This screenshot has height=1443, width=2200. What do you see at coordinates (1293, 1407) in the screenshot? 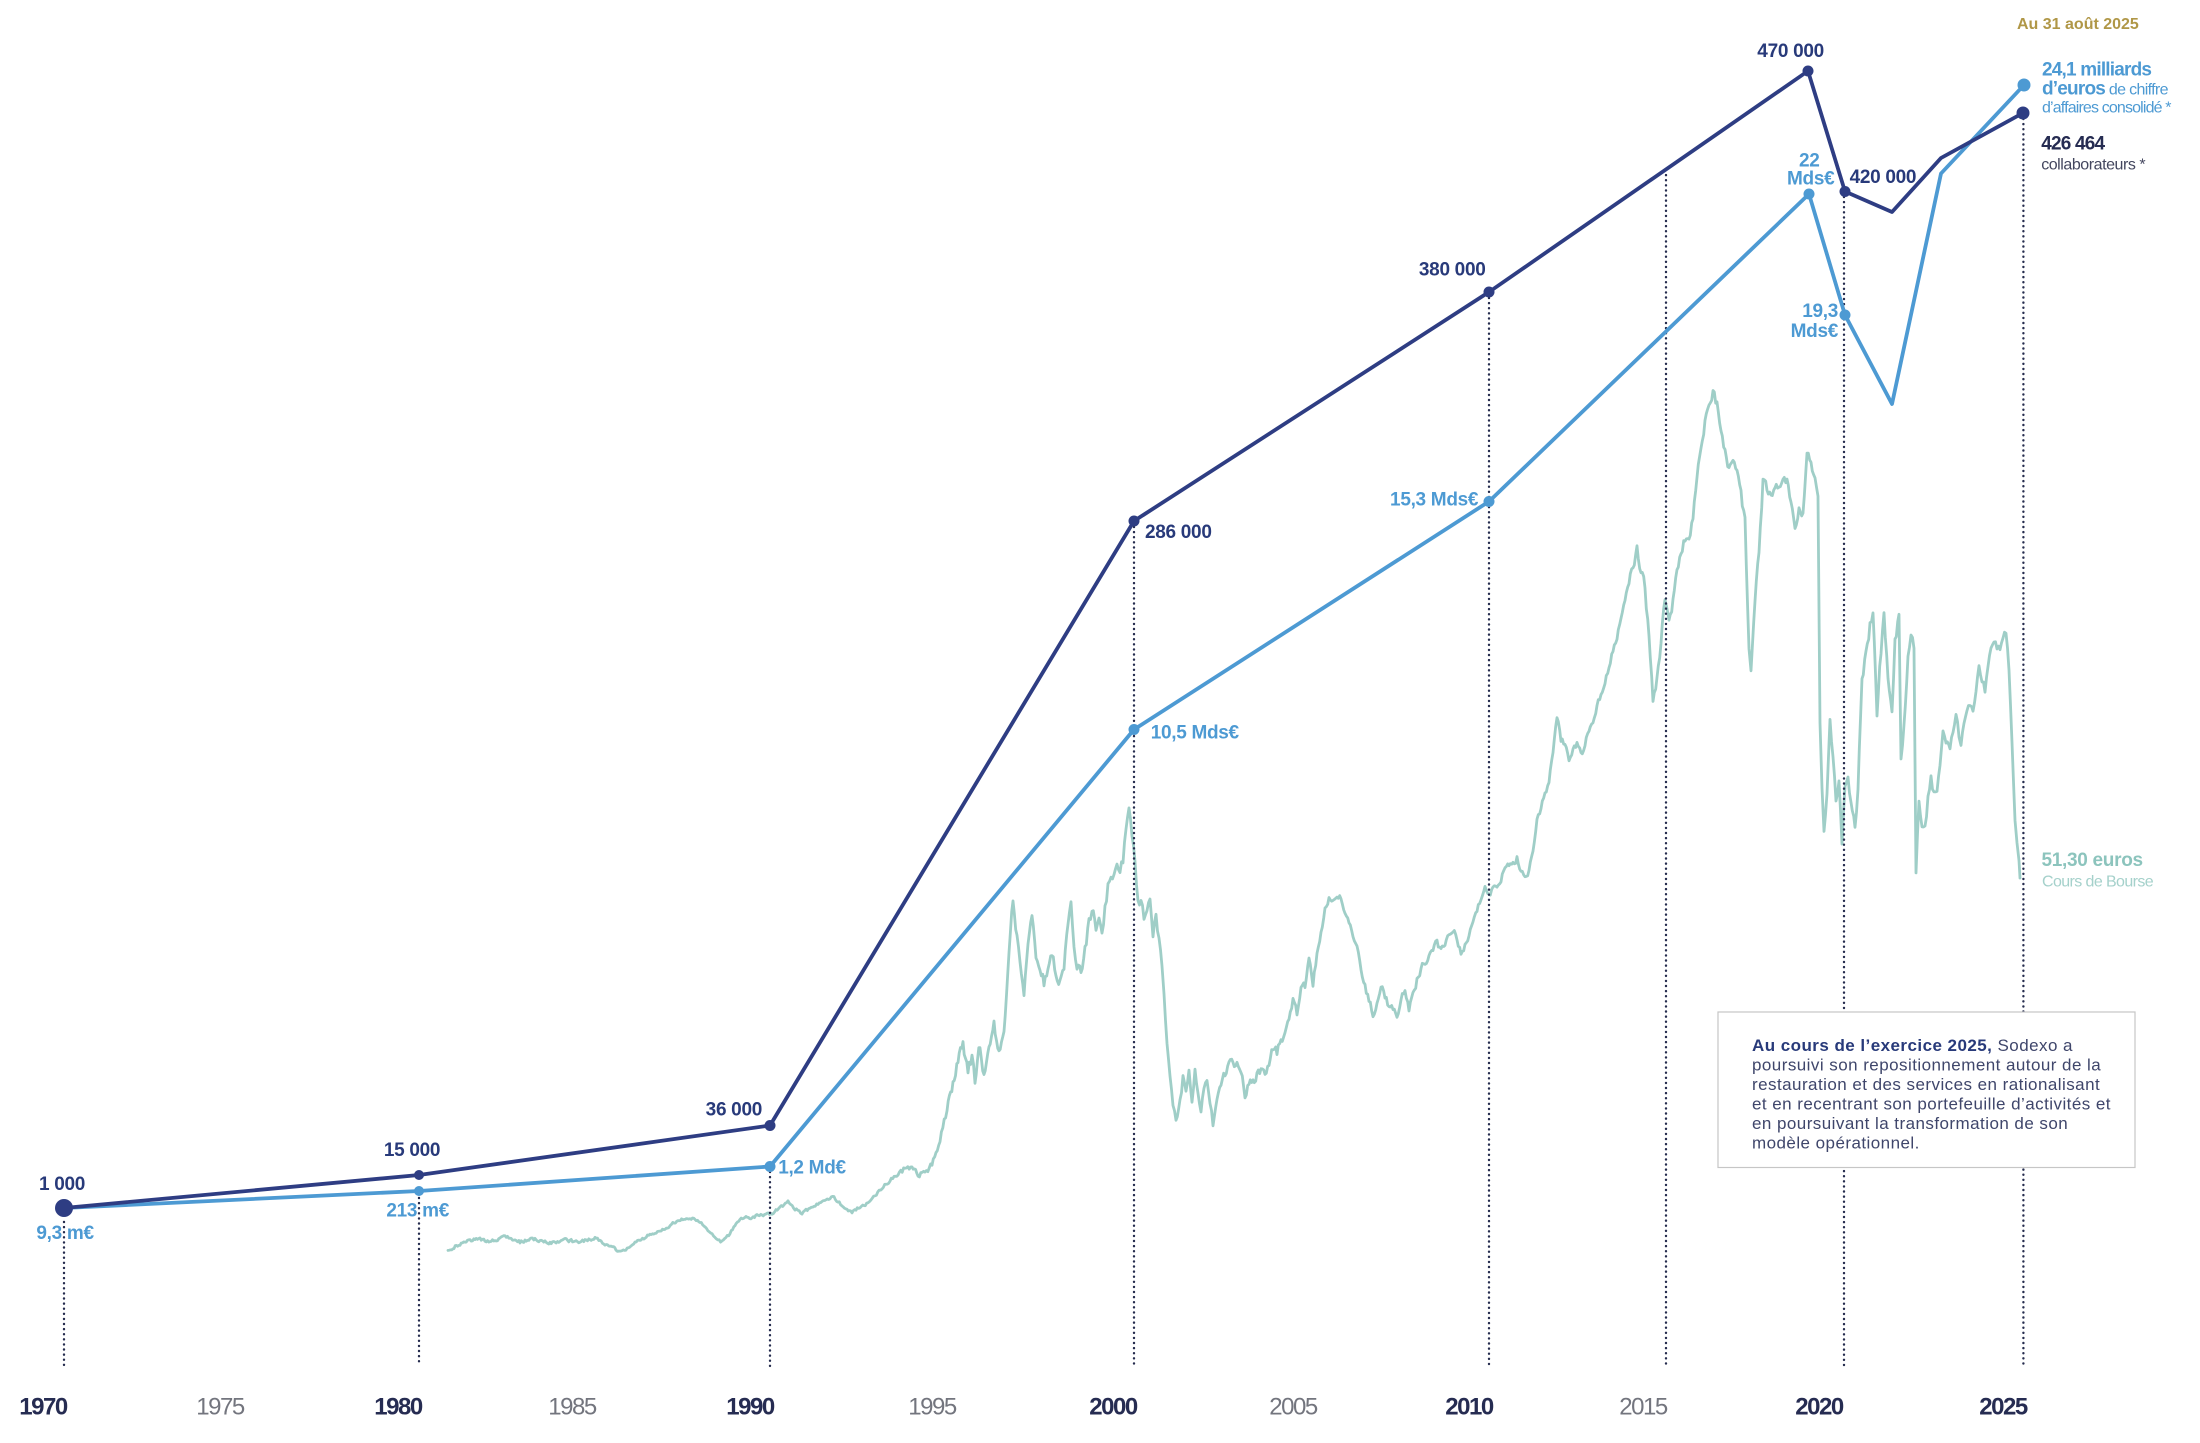
I see `svg-text: 2005` at bounding box center [1293, 1407].